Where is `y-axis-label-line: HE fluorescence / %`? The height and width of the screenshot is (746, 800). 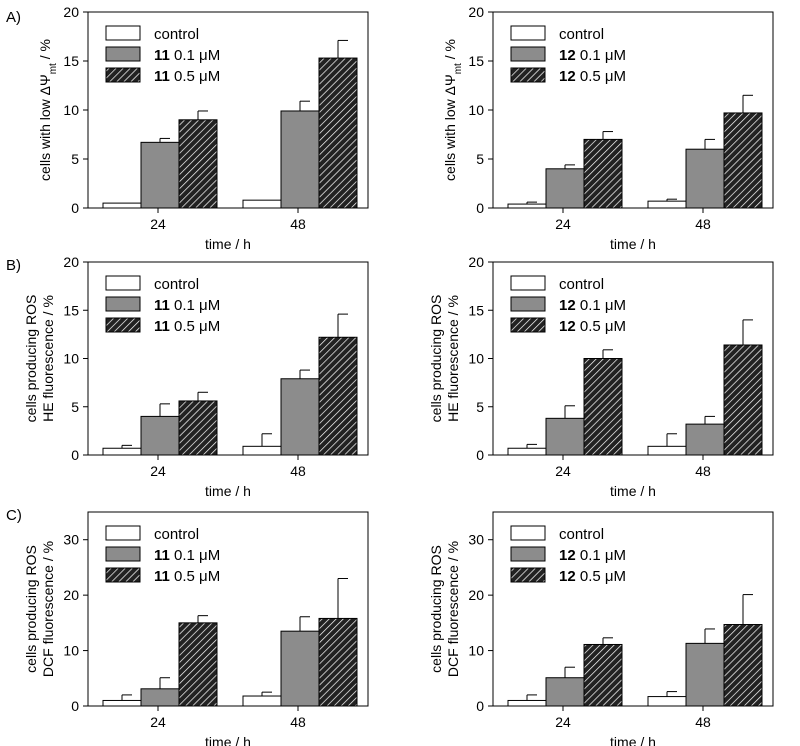
y-axis-label-line: HE fluorescence / % is located at coordinates (453, 358).